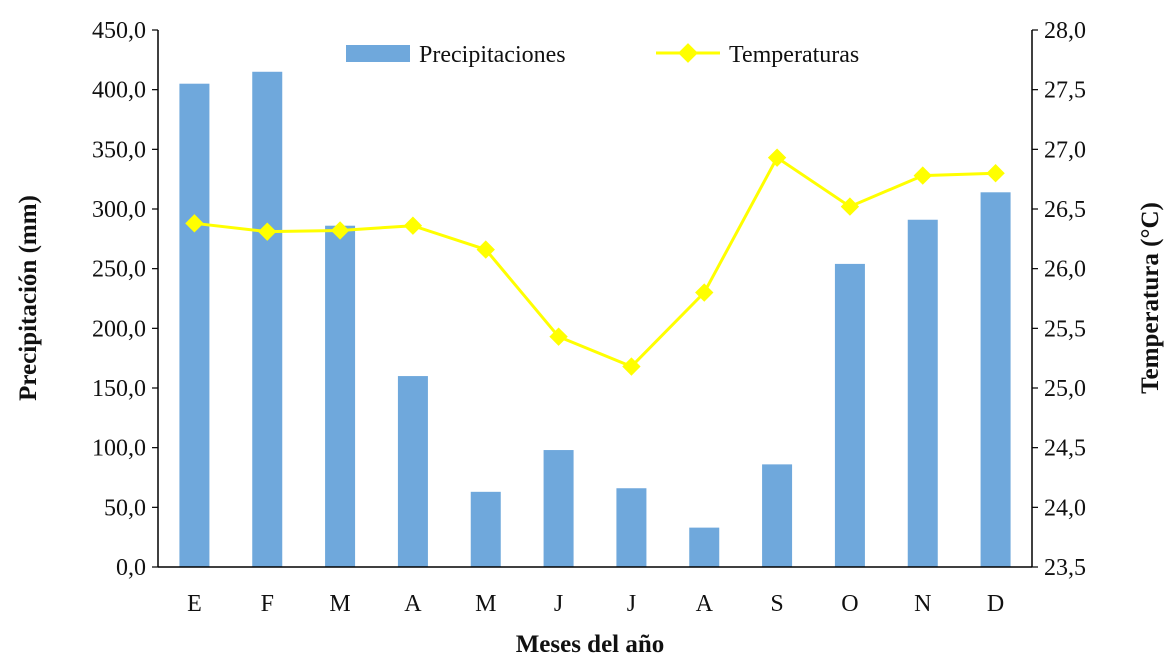 The width and height of the screenshot is (1166, 660). I want to click on x-tick-label-7: A, so click(705, 604).